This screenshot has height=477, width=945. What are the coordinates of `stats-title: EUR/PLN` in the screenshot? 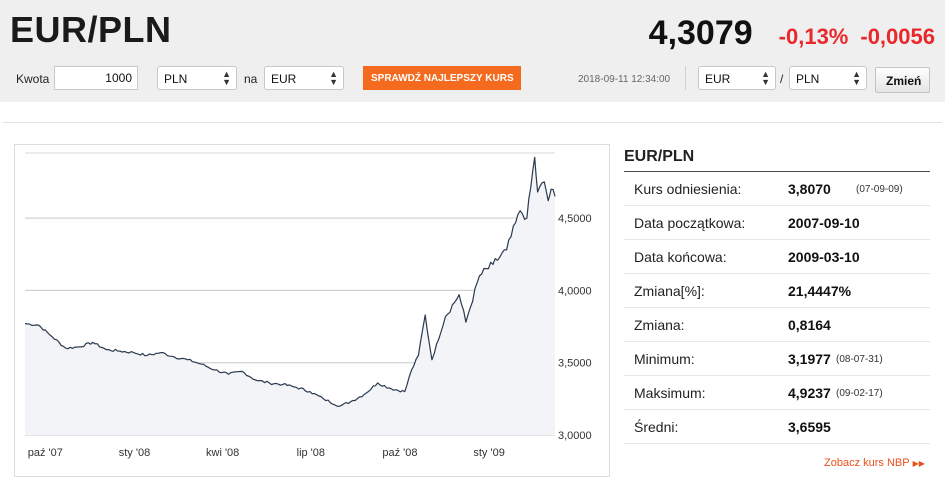 It's located at (777, 158).